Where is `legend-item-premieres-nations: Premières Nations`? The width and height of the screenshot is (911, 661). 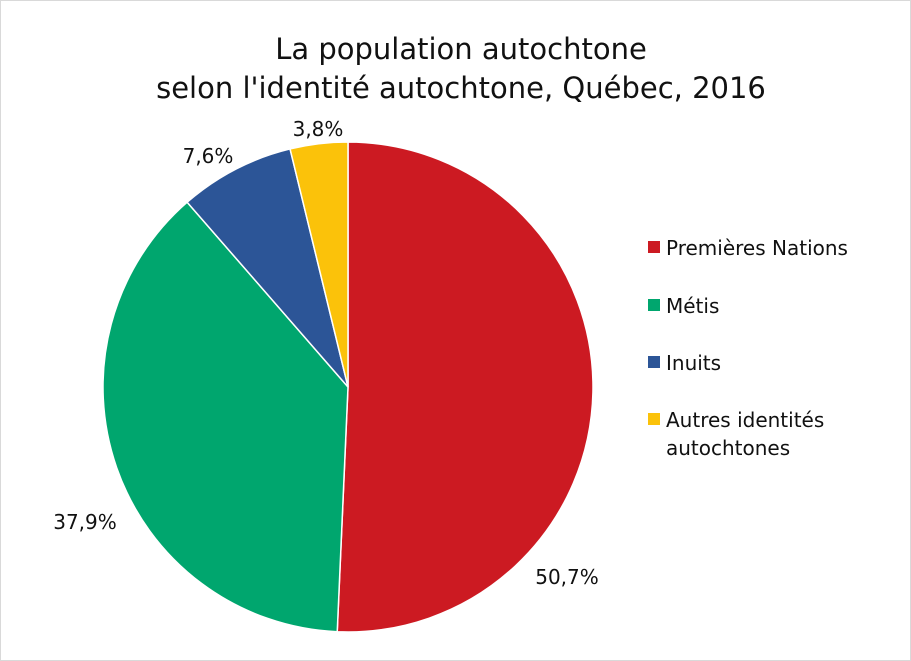
legend-item-premieres-nations: Premières Nations is located at coordinates (748, 248).